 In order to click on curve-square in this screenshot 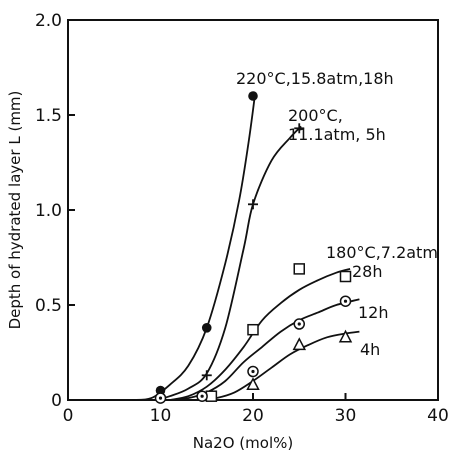, I will do `click(260, 334)`.